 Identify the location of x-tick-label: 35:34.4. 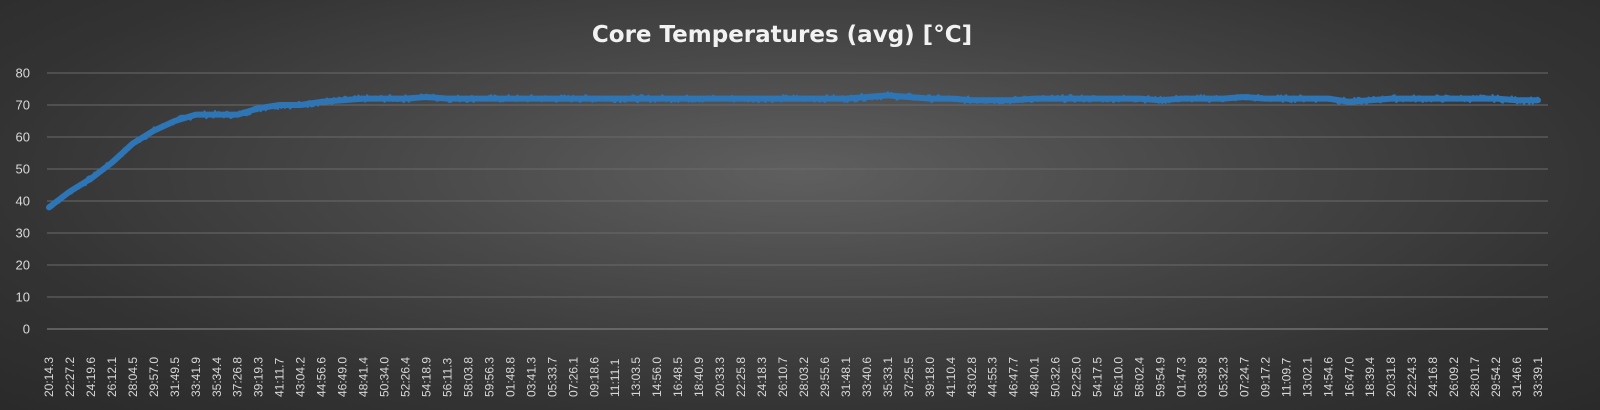
(217, 377).